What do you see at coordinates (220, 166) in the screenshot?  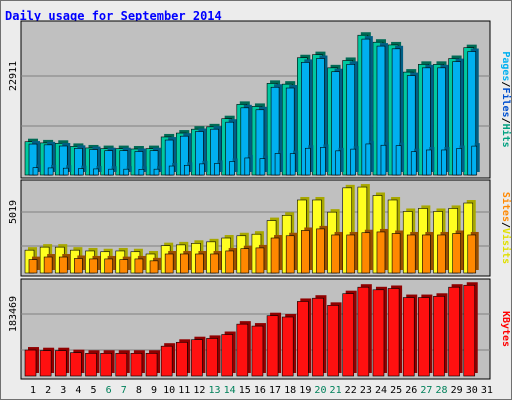 I see `bar-pages-day-13-shadow` at bounding box center [220, 166].